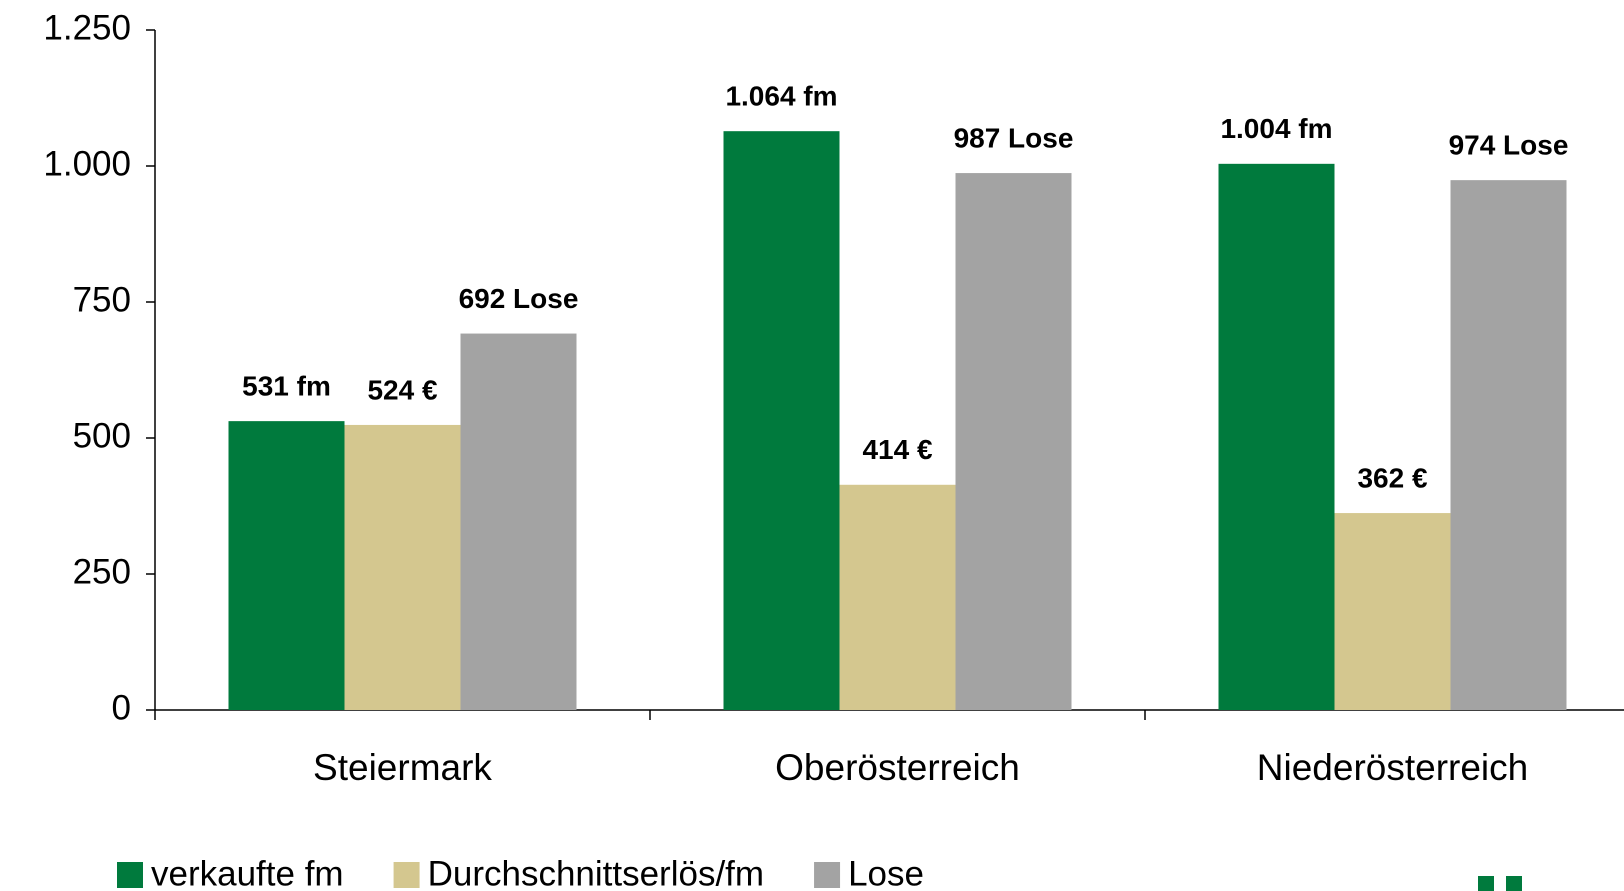  I want to click on value-label: 1.004 fm, so click(1276, 128).